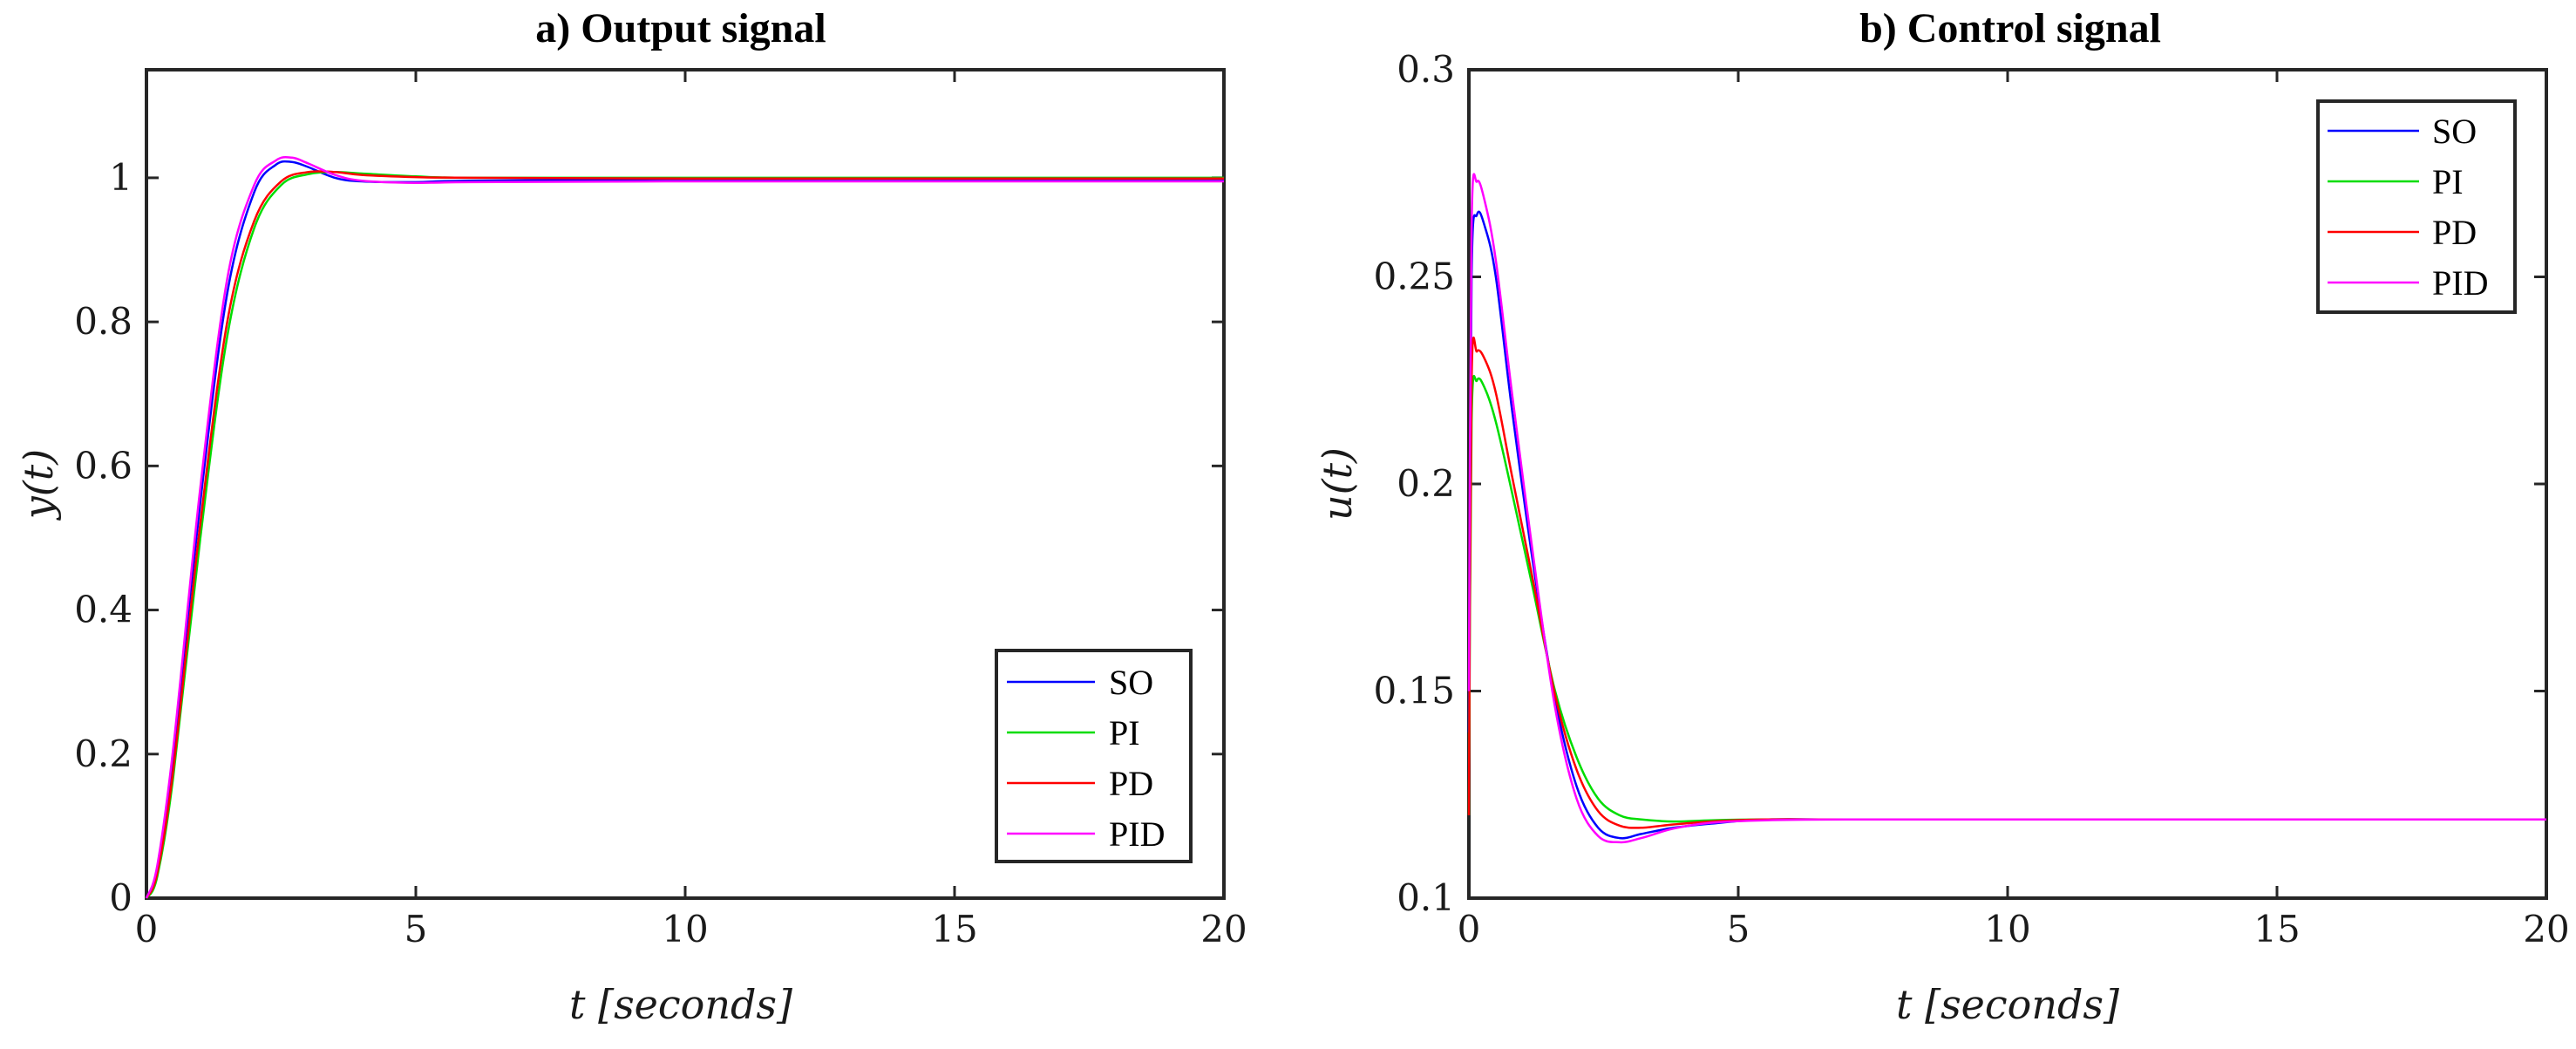 The image size is (2576, 1049). What do you see at coordinates (2010, 28) in the screenshot?
I see `chart-b-title: b) Control signal` at bounding box center [2010, 28].